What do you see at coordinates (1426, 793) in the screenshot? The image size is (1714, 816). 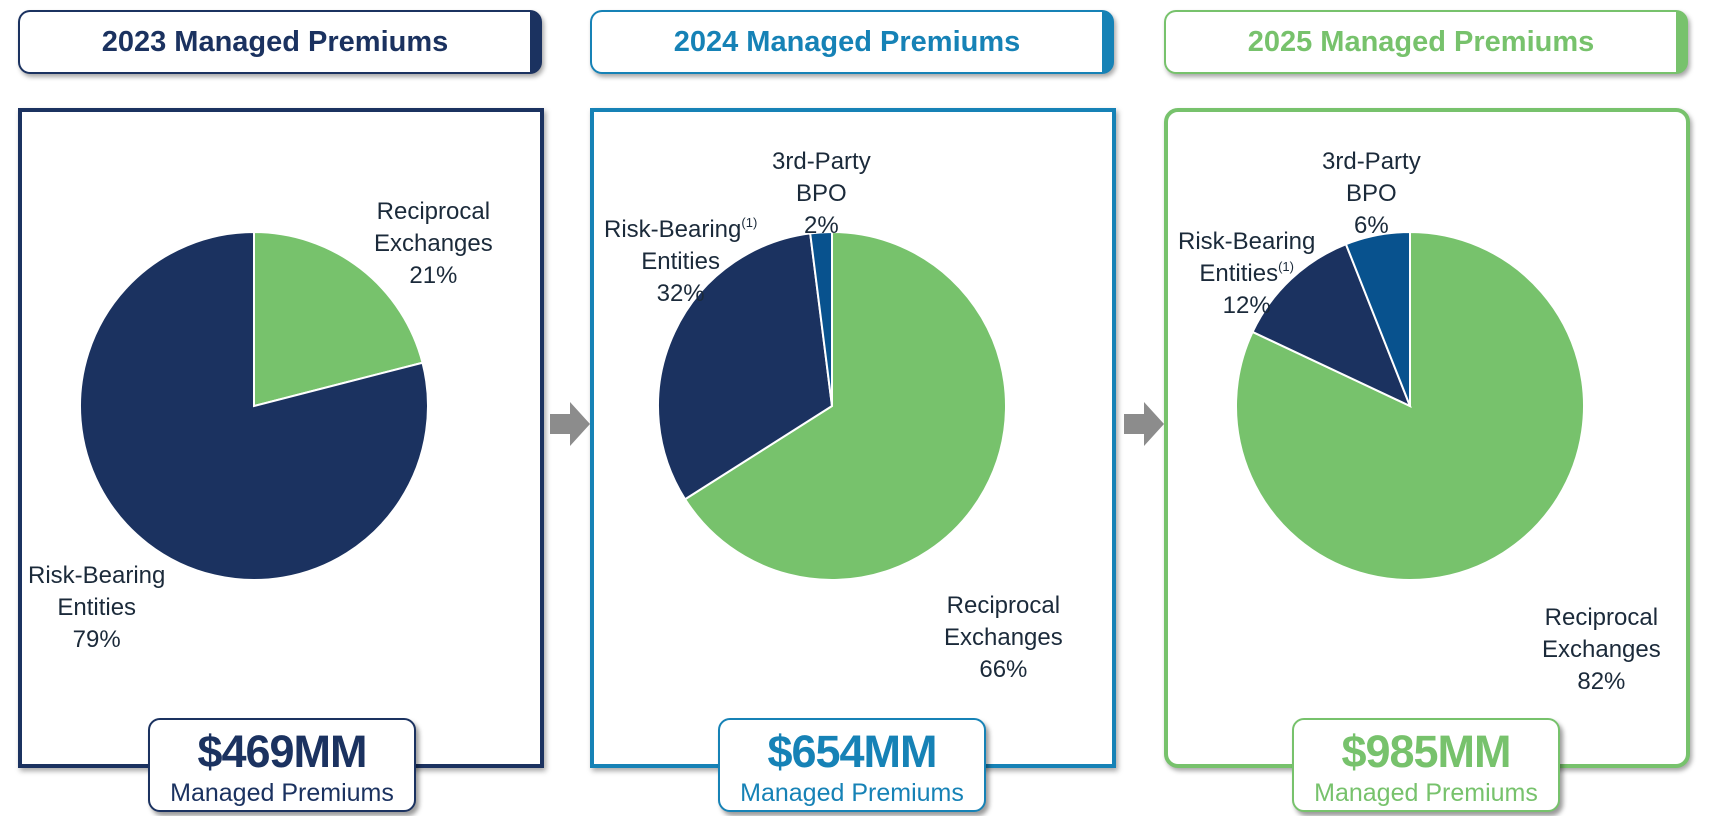 I see `total-caption-2025: Managed Premiums` at bounding box center [1426, 793].